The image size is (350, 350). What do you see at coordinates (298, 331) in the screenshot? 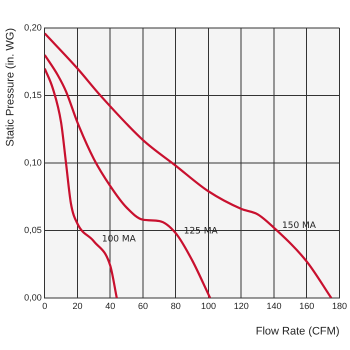
I see `x-axis-title: Flow Rate (CFM)` at bounding box center [298, 331].